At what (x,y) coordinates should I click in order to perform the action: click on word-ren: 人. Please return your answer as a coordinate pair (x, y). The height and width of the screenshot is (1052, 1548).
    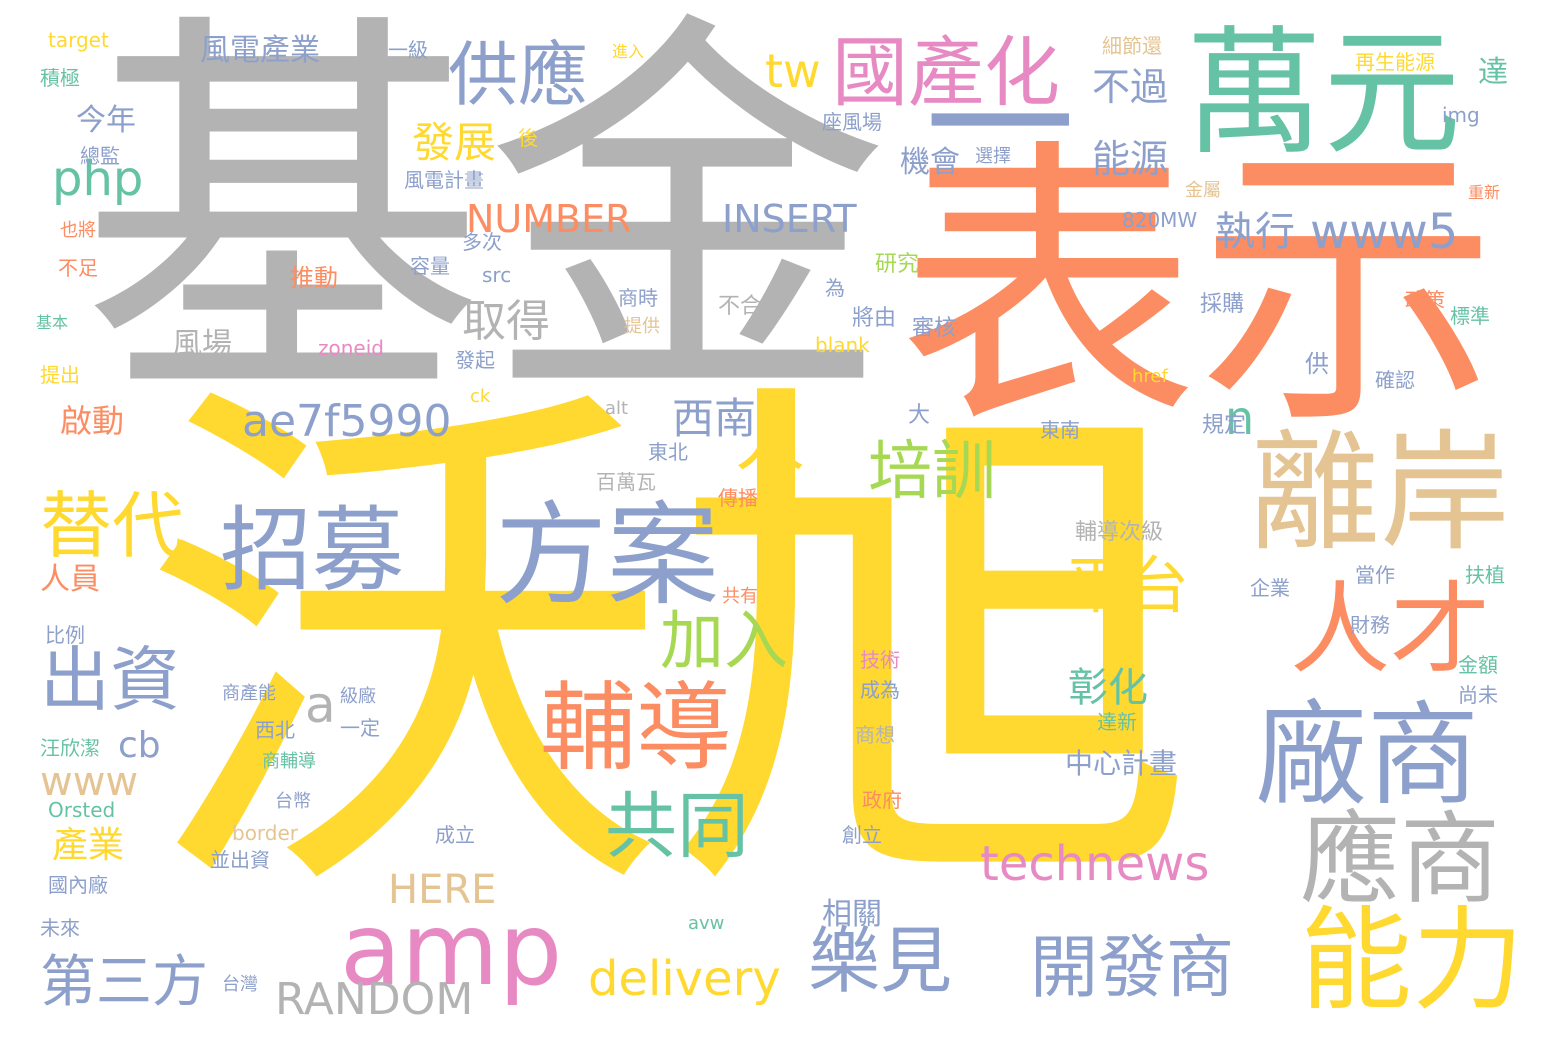
    Looking at the image, I should click on (770, 440).